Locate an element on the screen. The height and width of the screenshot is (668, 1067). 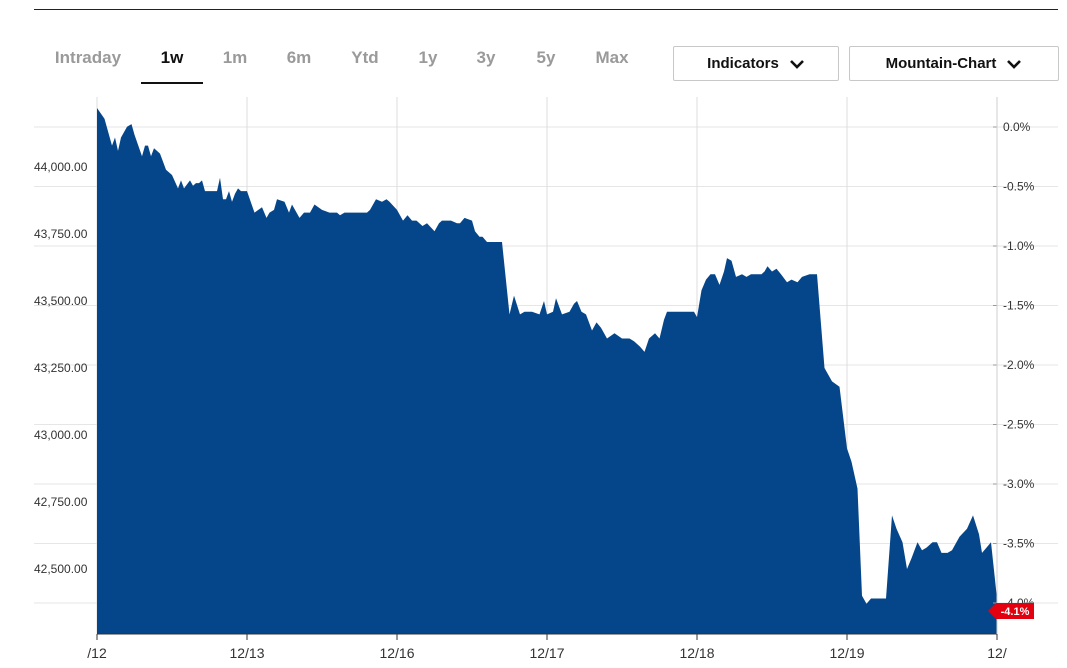
tab-ytd: Ytd is located at coordinates (365, 57).